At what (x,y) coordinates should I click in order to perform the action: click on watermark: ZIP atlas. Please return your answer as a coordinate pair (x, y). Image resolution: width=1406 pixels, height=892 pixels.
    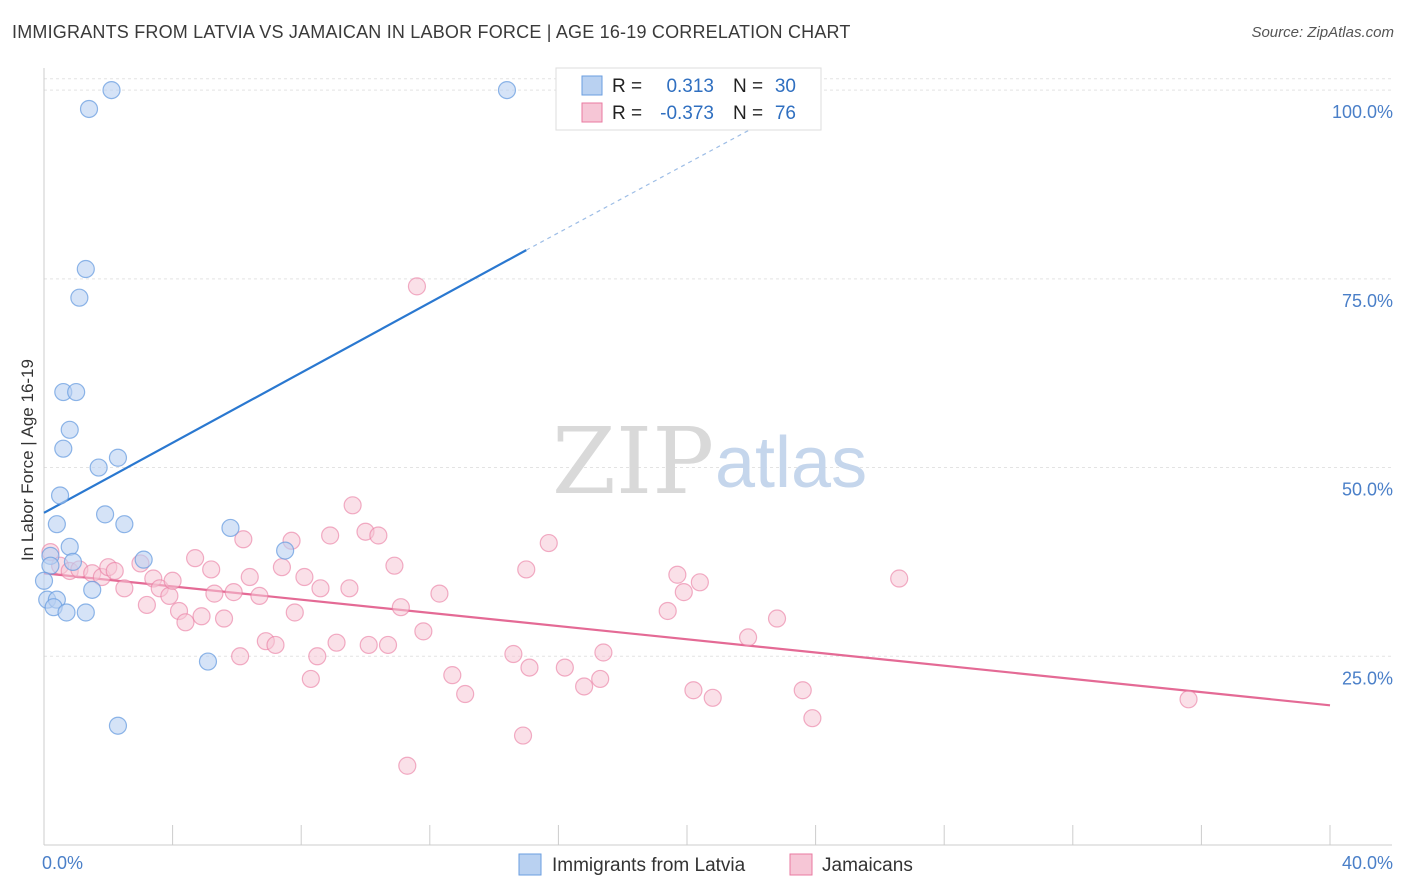
    Looking at the image, I should click on (709, 461).